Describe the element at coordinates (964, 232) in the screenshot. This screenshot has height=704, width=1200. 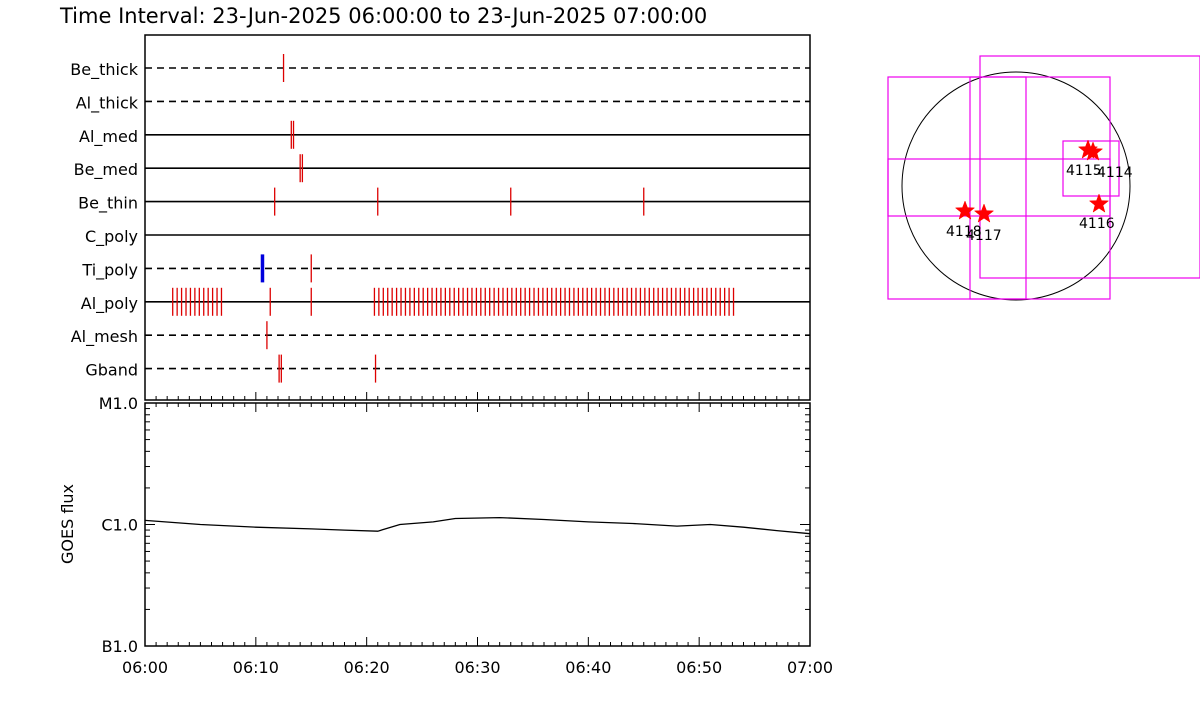
I see `region-label: 4118` at that location.